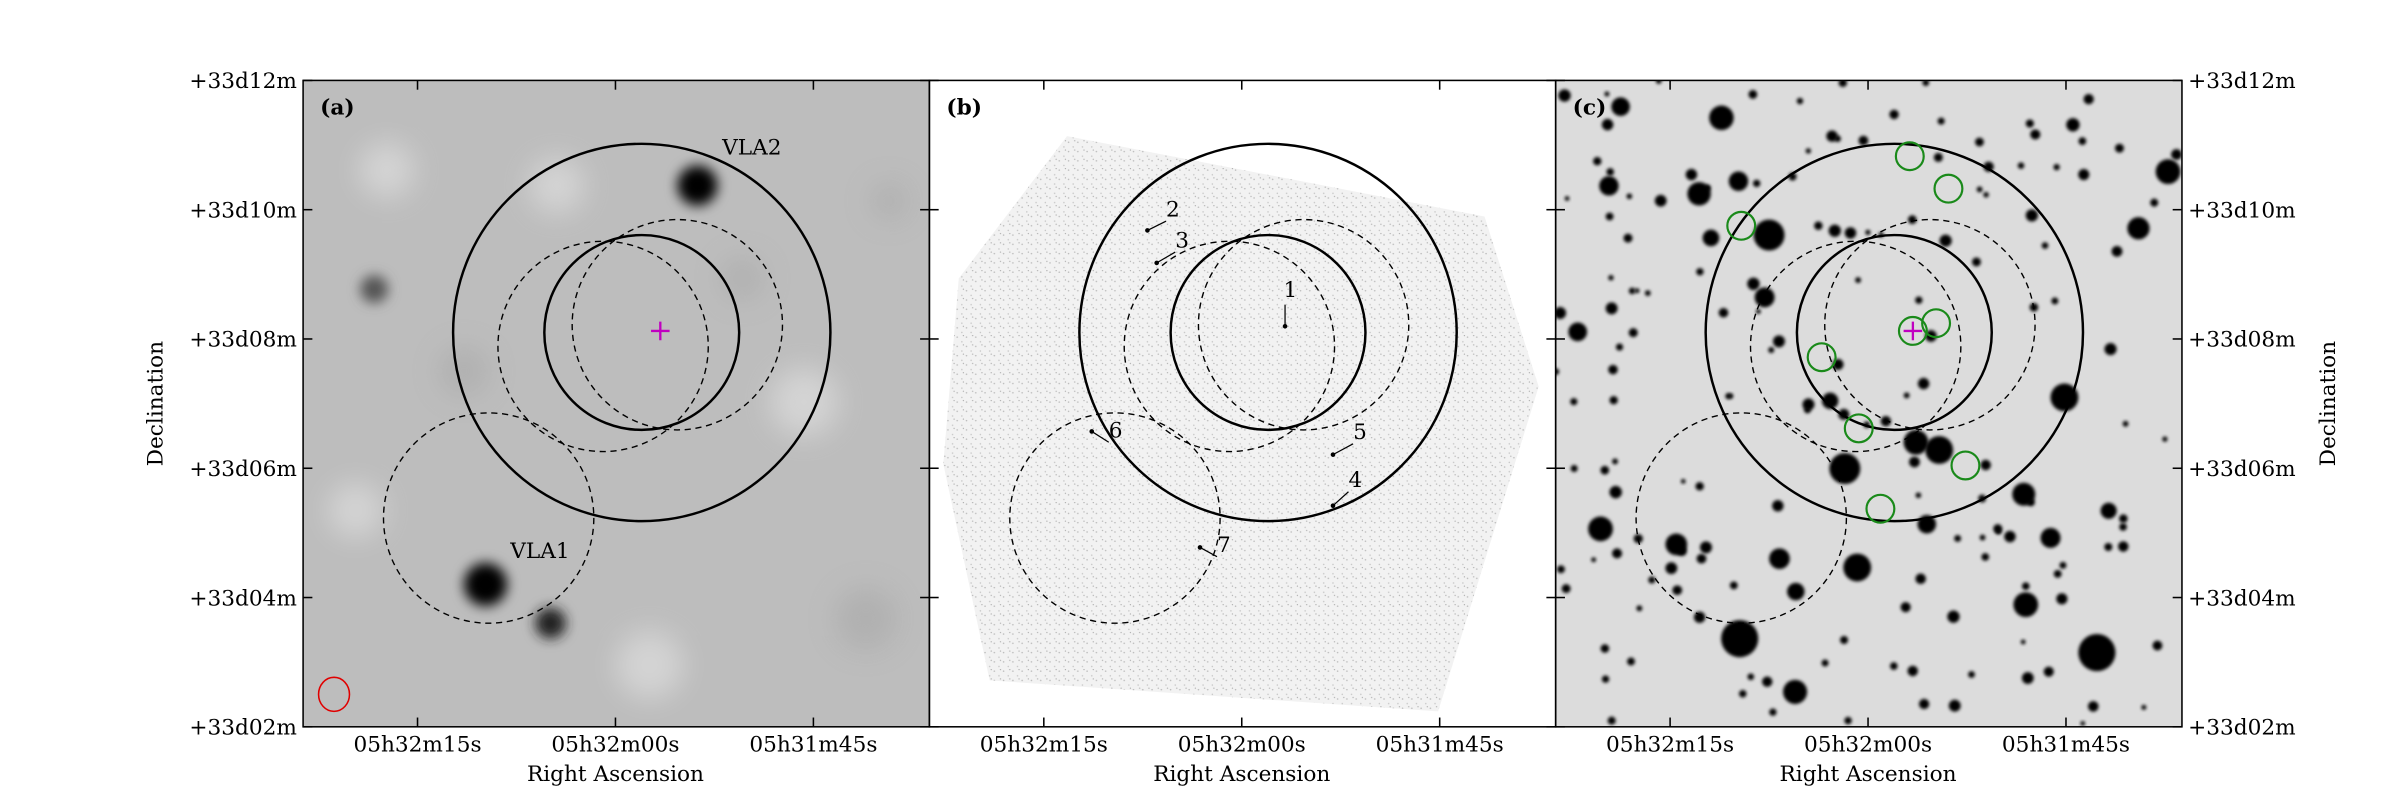  What do you see at coordinates (337, 107) in the screenshot?
I see `panel-label: (a)` at bounding box center [337, 107].